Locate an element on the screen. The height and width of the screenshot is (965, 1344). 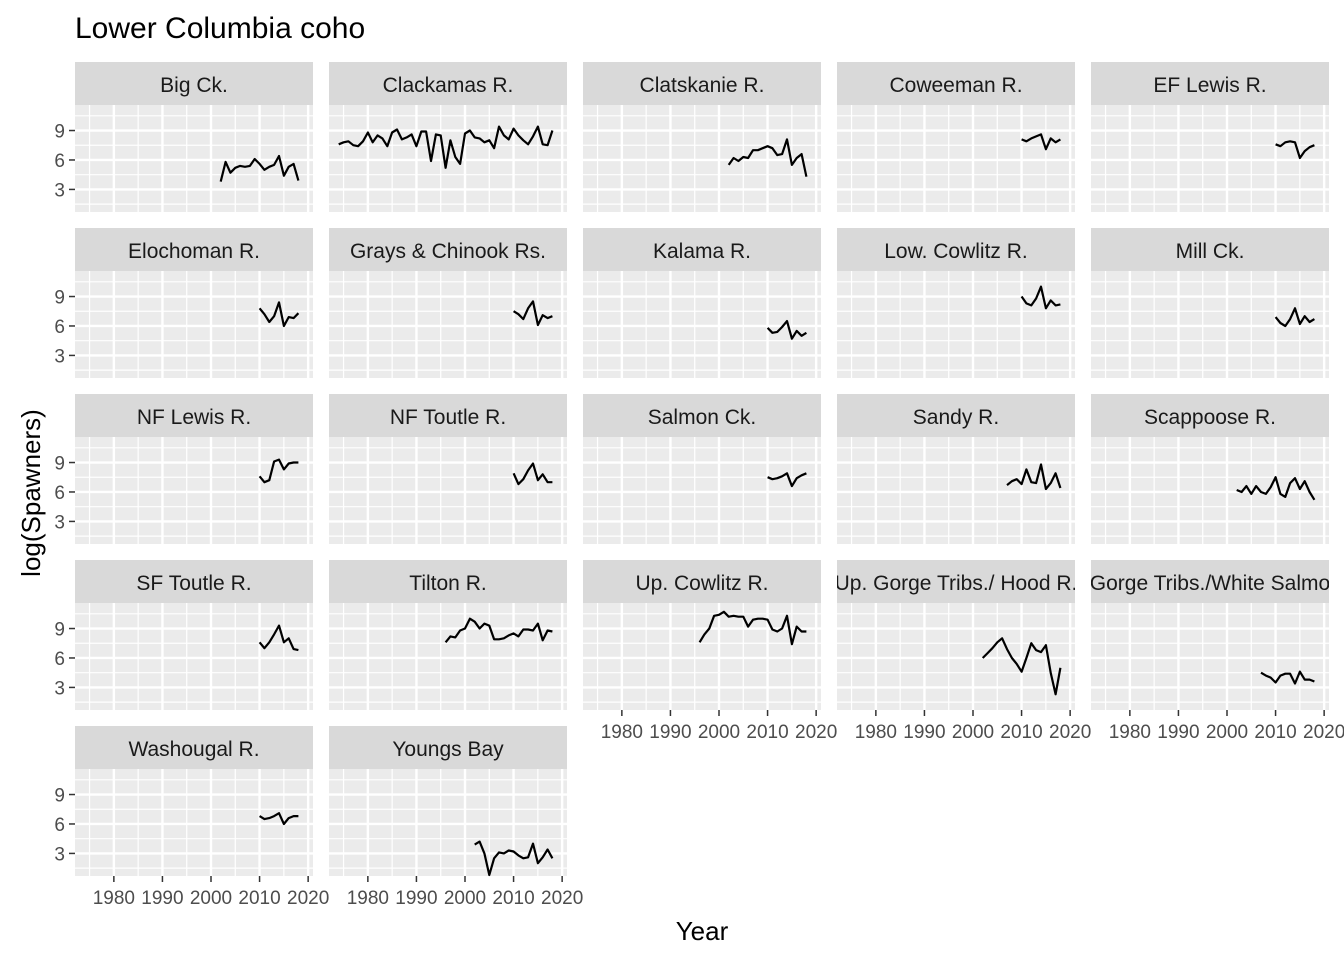
facet-strip-label: NF Lewis R. is located at coordinates (194, 417).